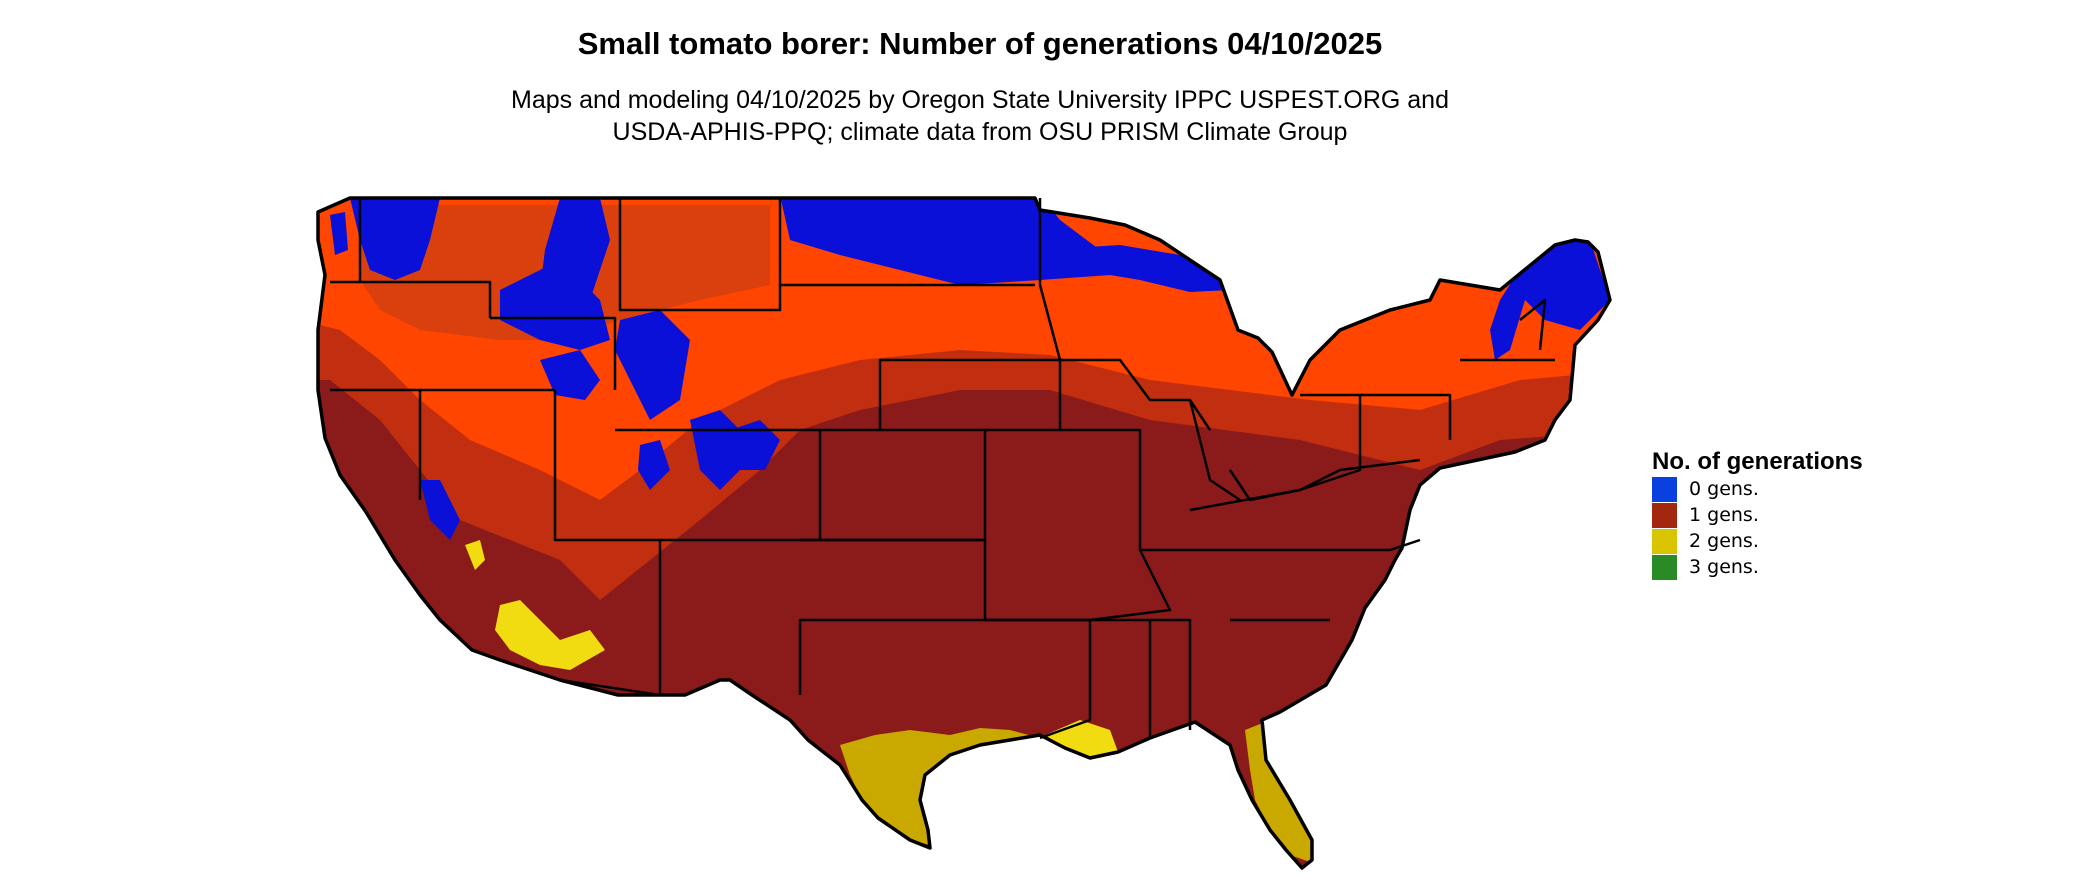 The image size is (2100, 892). What do you see at coordinates (1762, 541) in the screenshot?
I see `legend-item-2-gens: 2 gens.` at bounding box center [1762, 541].